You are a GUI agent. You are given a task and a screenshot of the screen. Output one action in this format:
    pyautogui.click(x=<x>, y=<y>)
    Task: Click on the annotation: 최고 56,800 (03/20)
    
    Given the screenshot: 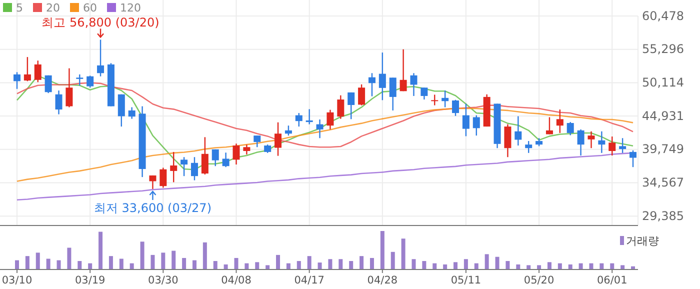 What is the action you would take?
    pyautogui.click(x=101, y=23)
    